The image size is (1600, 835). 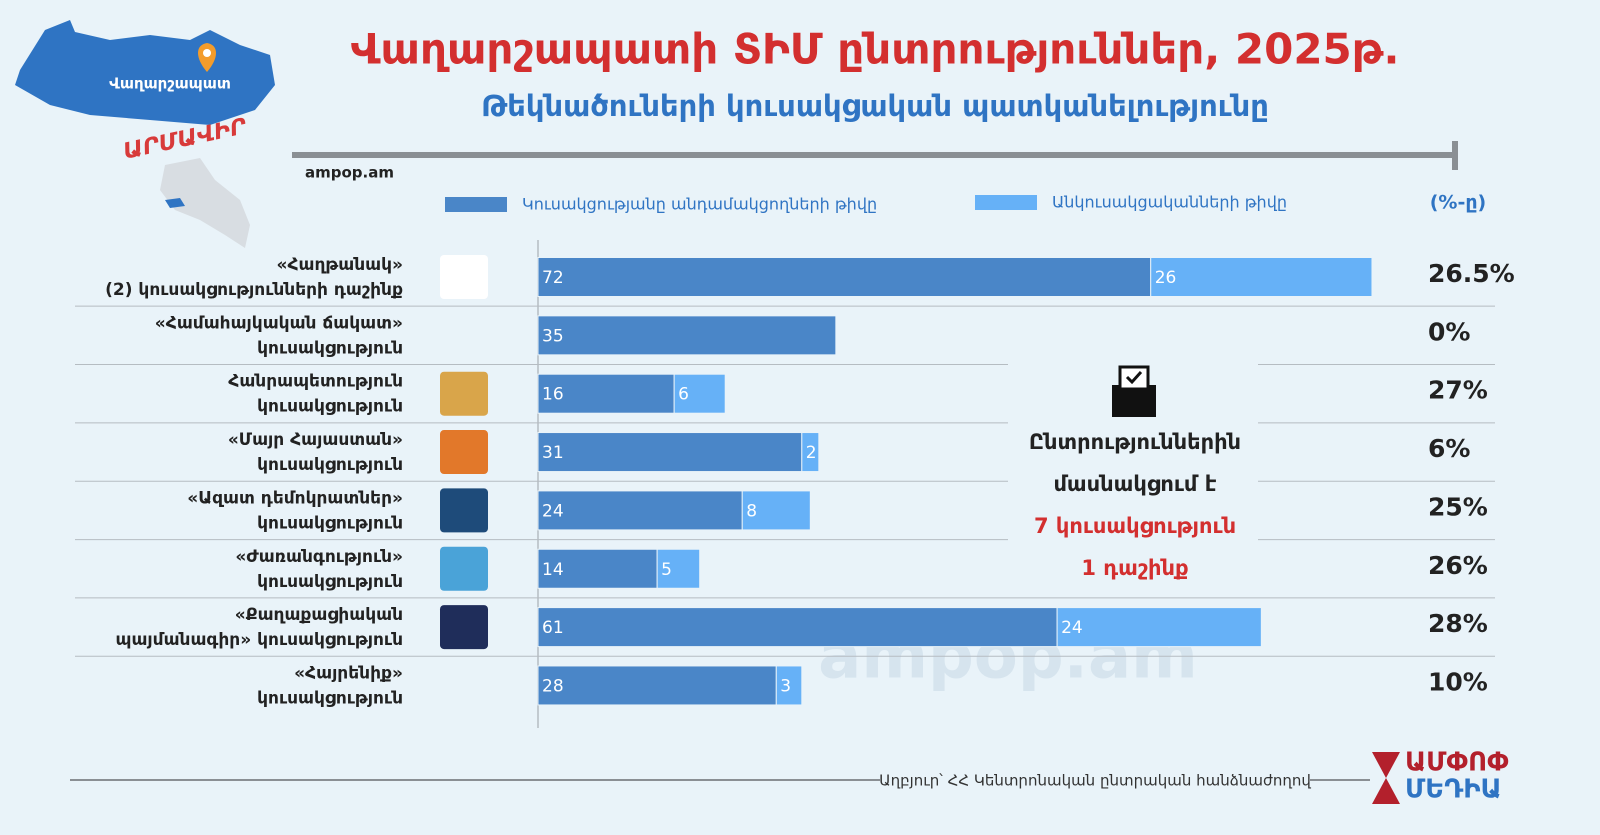 What do you see at coordinates (699, 204) in the screenshot?
I see `legend-label: Կուսակցությանը անդամակցողների թիվը` at bounding box center [699, 204].